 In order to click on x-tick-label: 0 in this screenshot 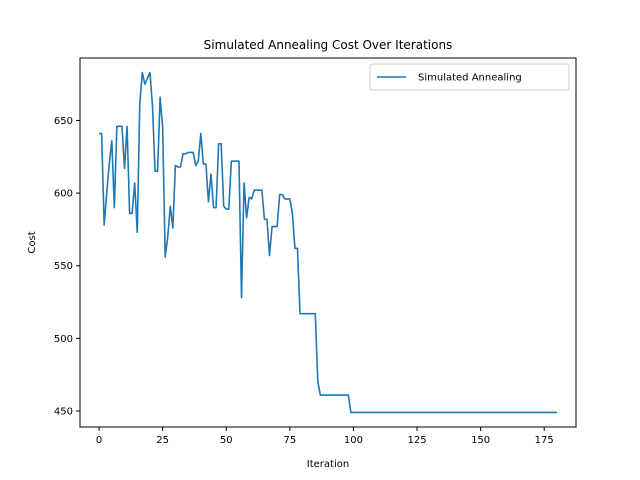, I will do `click(99, 440)`.